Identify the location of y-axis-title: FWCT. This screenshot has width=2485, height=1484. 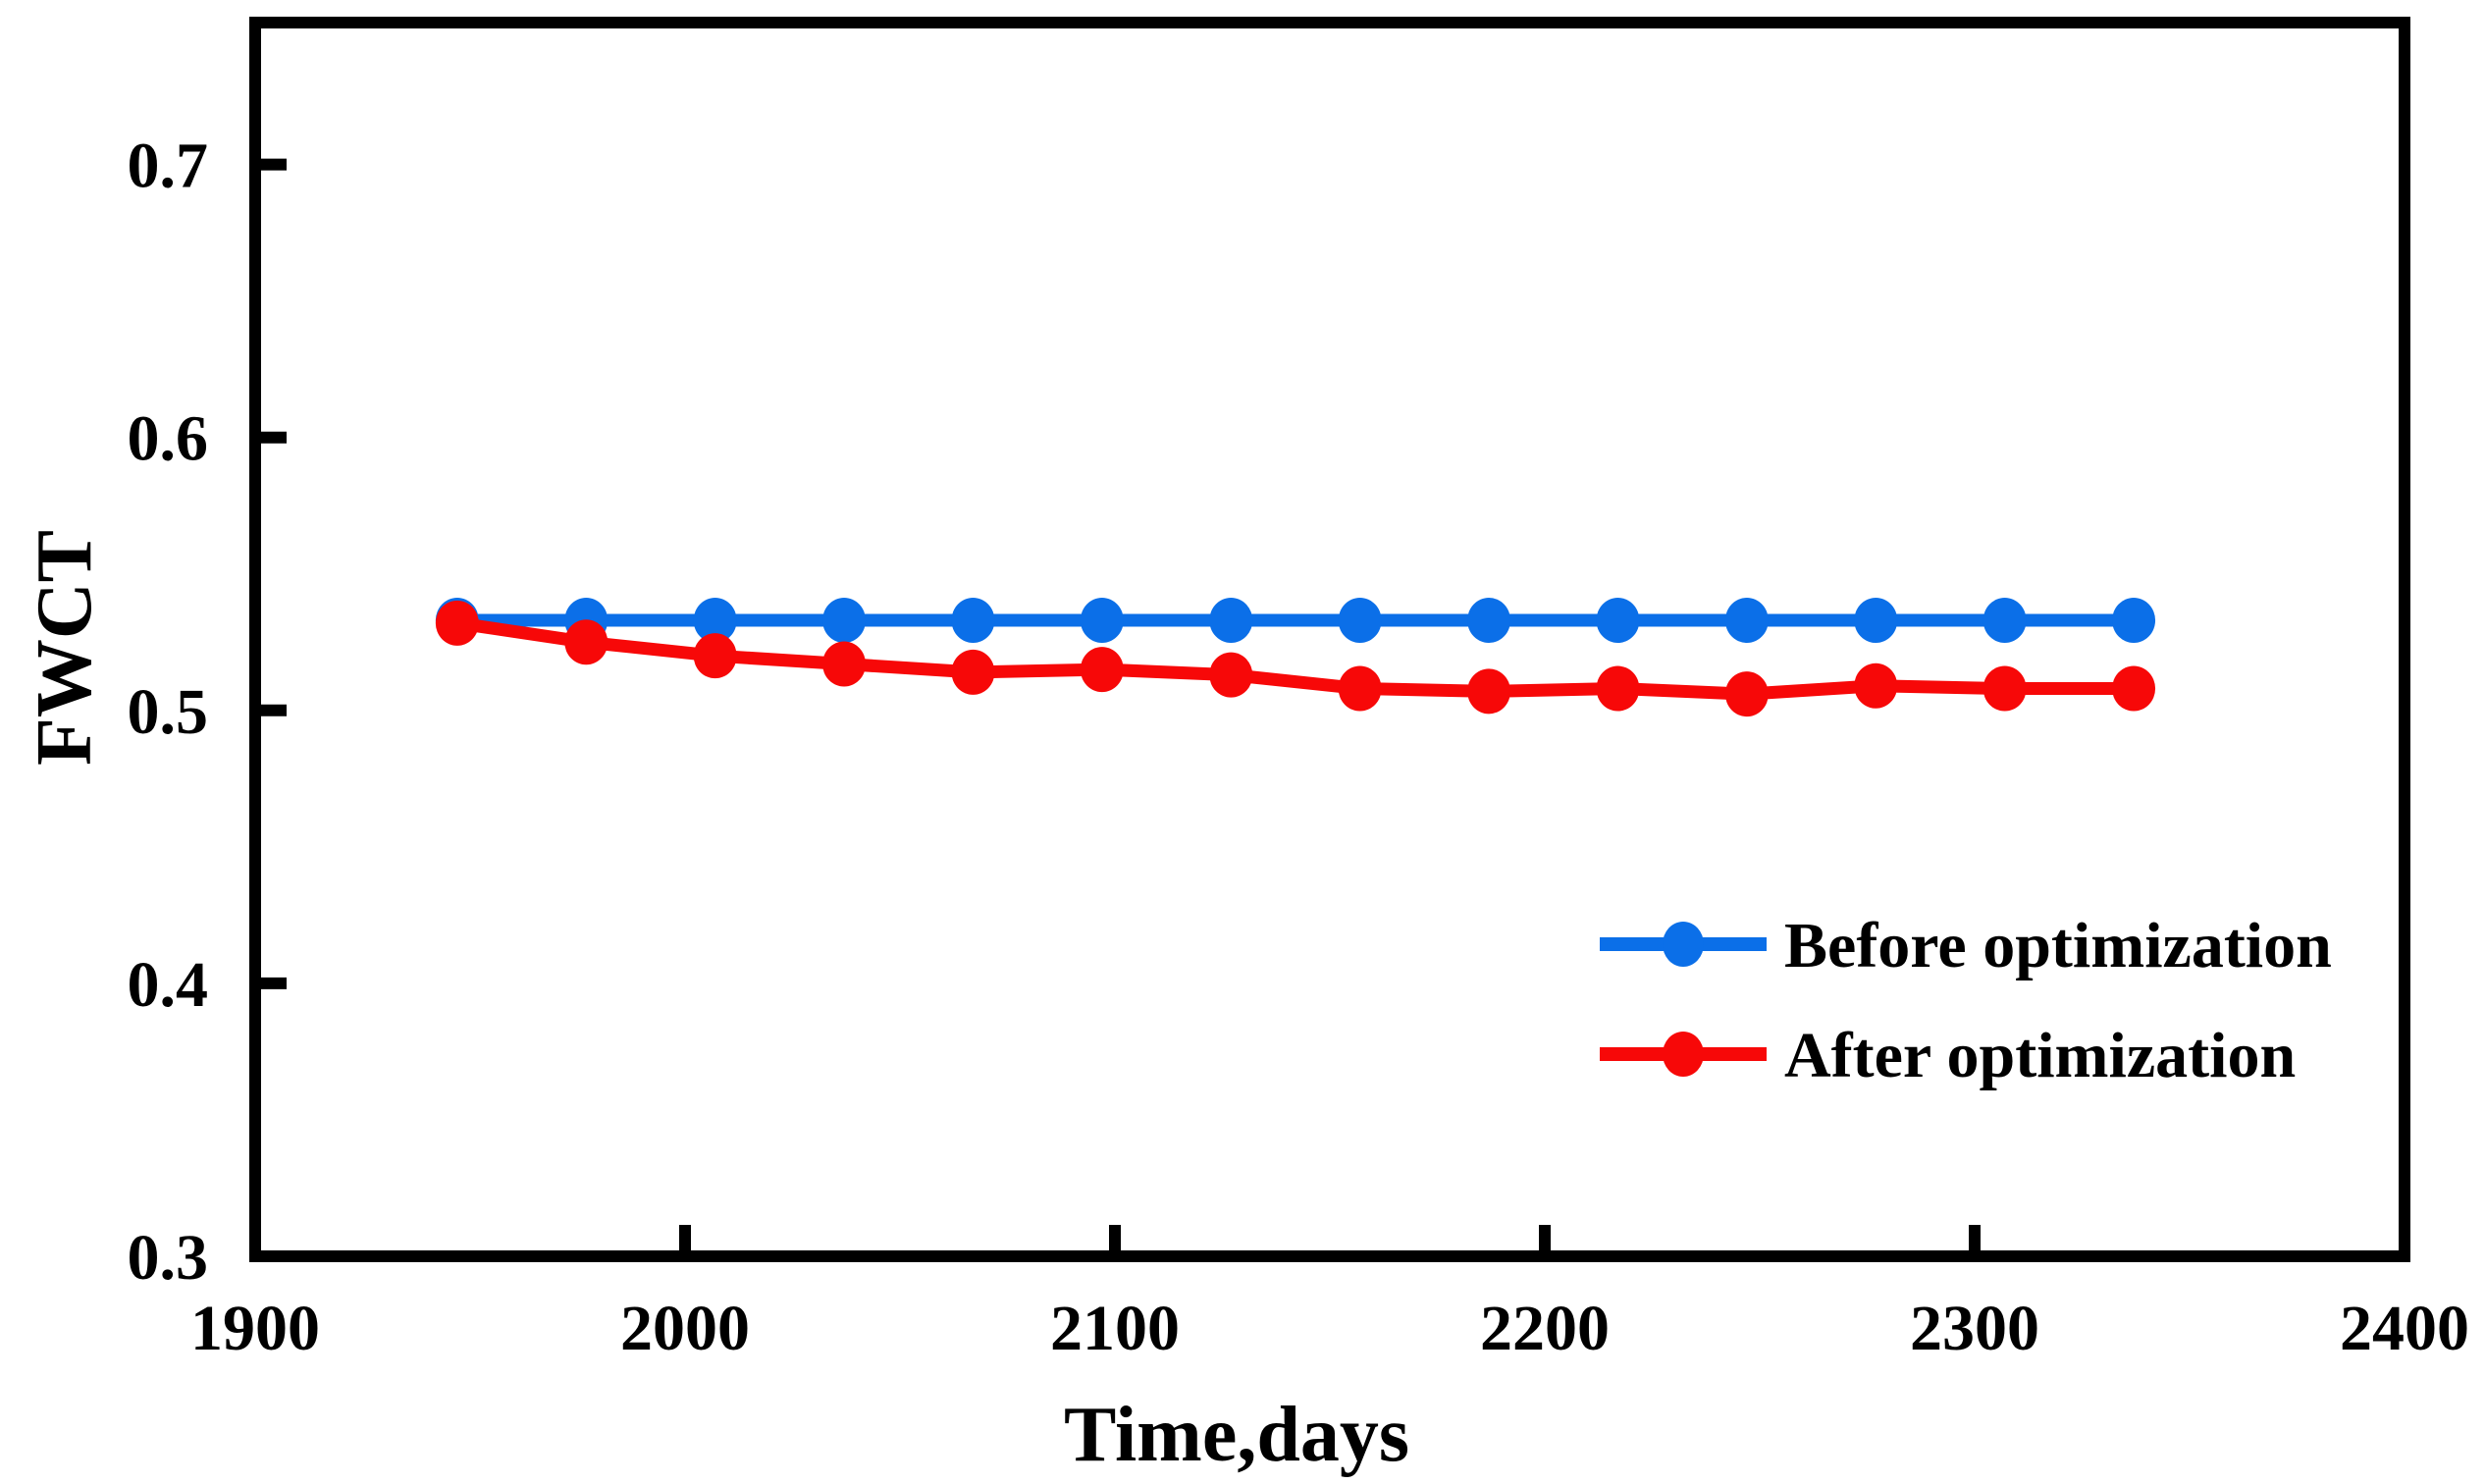
(65, 648).